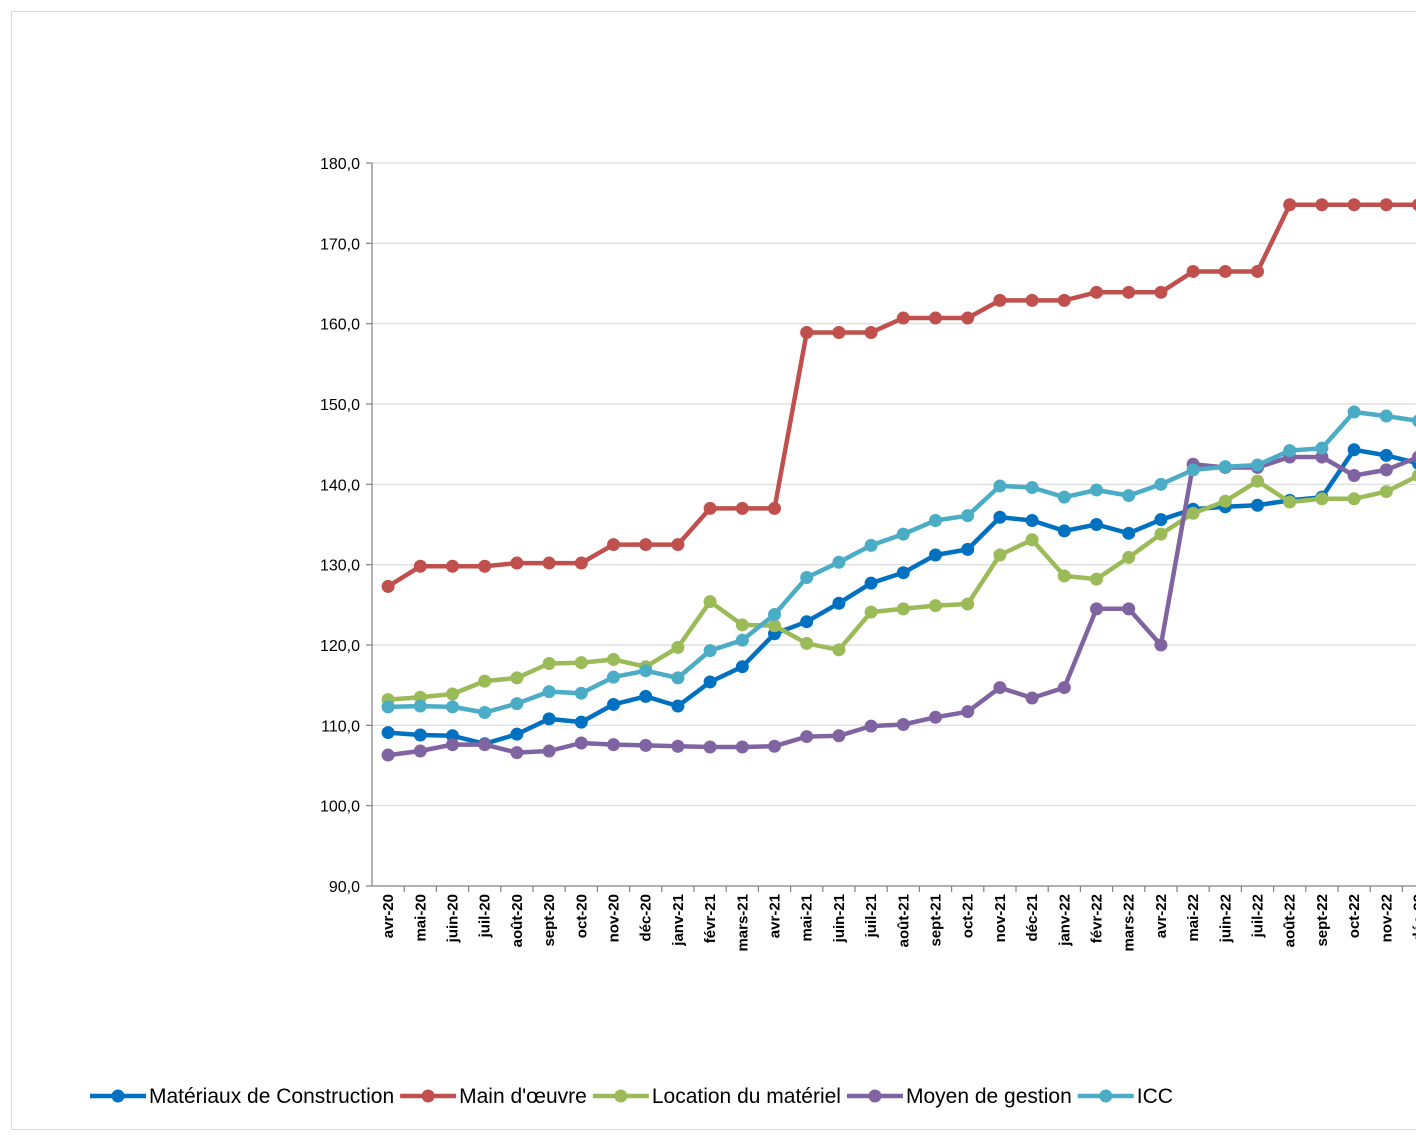 Image resolution: width=1416 pixels, height=1140 pixels. What do you see at coordinates (1322, 920) in the screenshot?
I see `x-tick-label: sept-22` at bounding box center [1322, 920].